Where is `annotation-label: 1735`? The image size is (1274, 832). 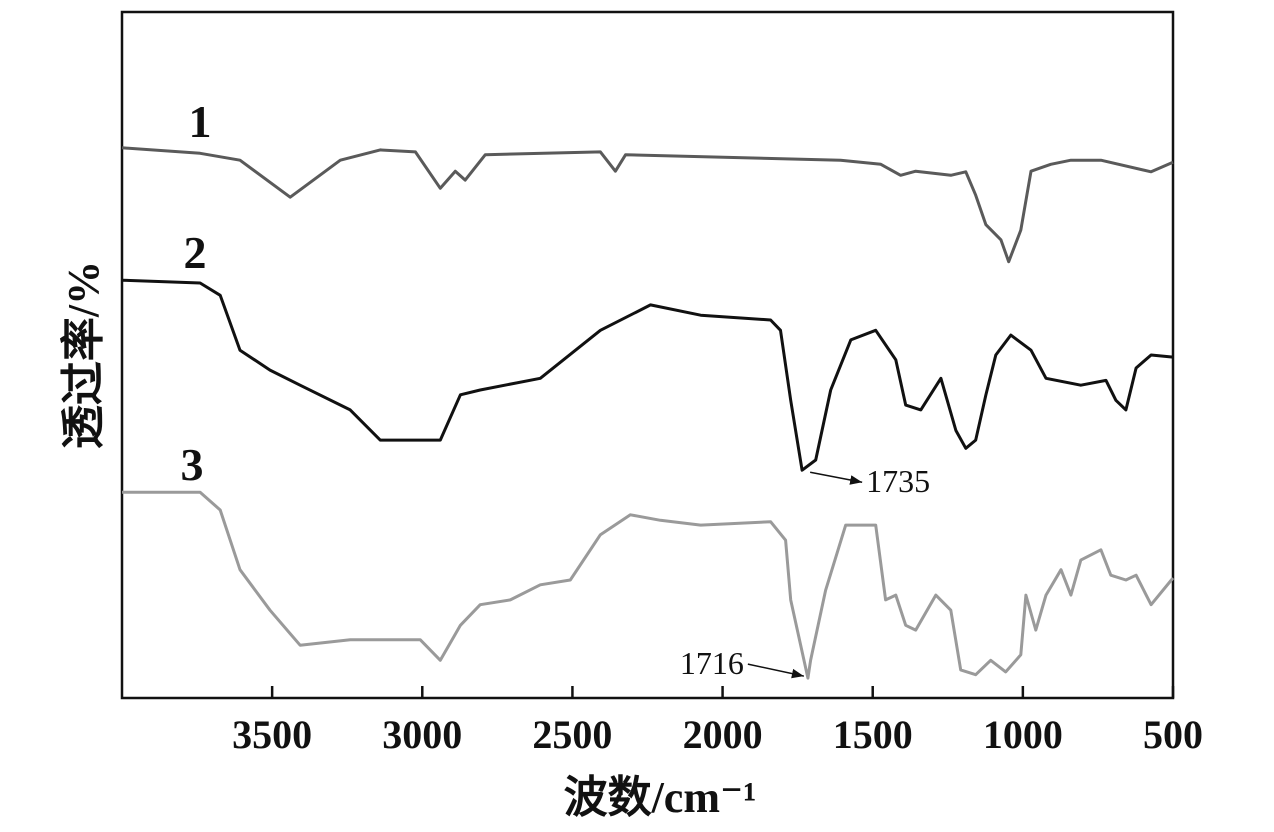
annotation-label: 1735 is located at coordinates (898, 481).